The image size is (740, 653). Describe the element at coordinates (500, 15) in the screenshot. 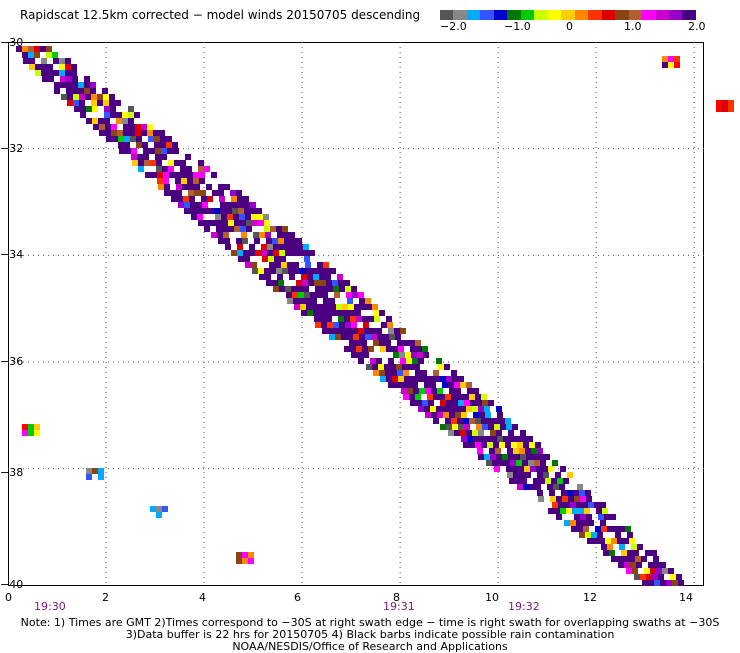

I see `colorbar-swatch` at that location.